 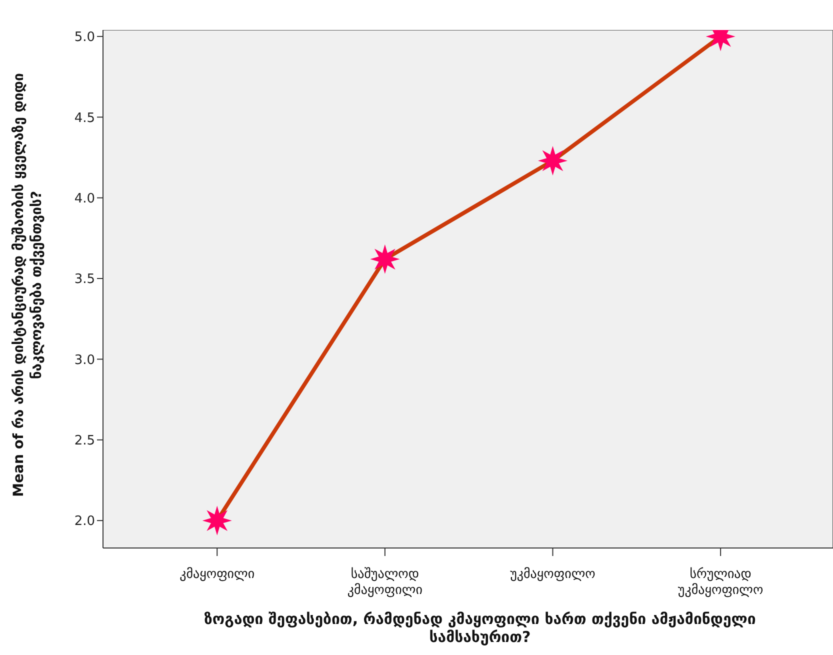 What do you see at coordinates (480, 628) in the screenshot?
I see `x-axis-title: ზოგადი შეფასებით, რამდენად კმაყოფილი ხართ თქვენი ამჟამინდელი სამსახურით?` at bounding box center [480, 628].